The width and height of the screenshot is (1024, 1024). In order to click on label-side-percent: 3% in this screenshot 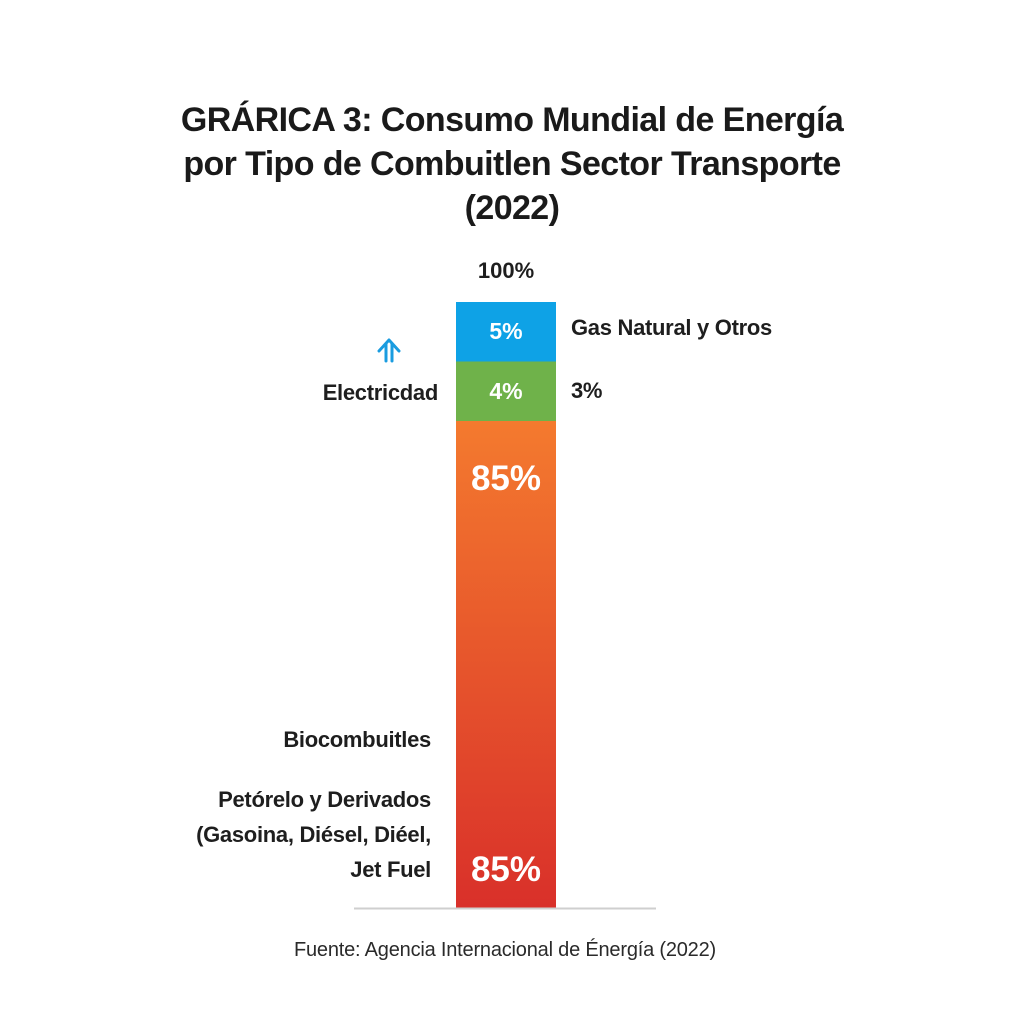, I will do `click(587, 390)`.